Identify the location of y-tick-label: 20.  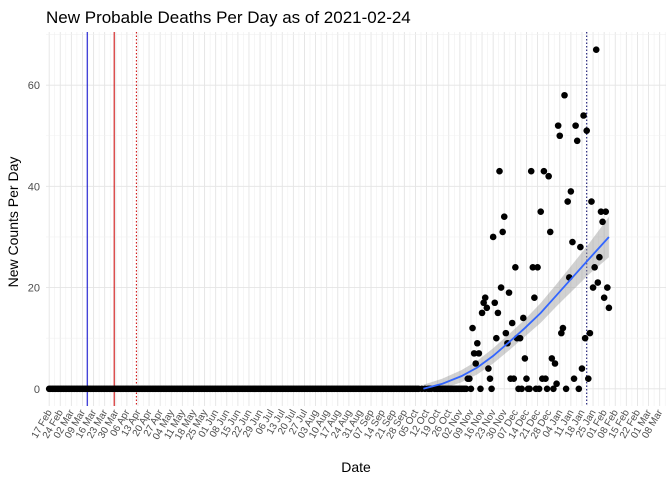
(34, 289).